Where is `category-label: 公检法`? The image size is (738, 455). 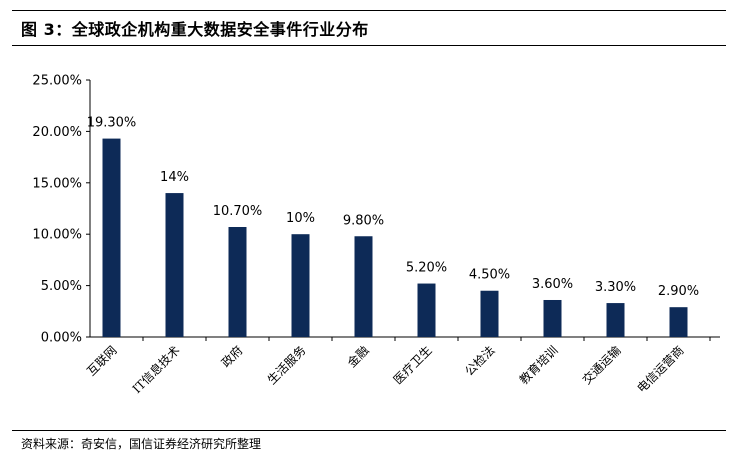
category-label: 公检法 is located at coordinates (480, 361).